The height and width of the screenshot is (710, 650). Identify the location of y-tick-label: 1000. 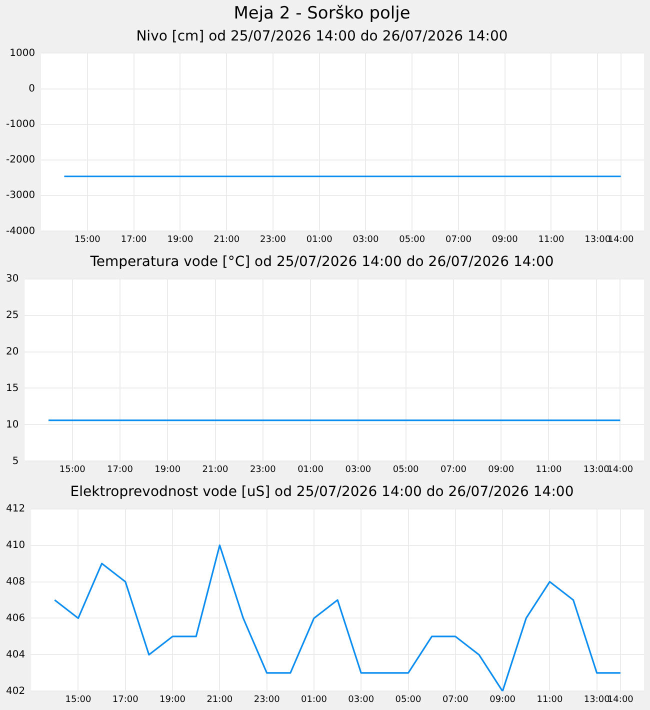
(23, 53).